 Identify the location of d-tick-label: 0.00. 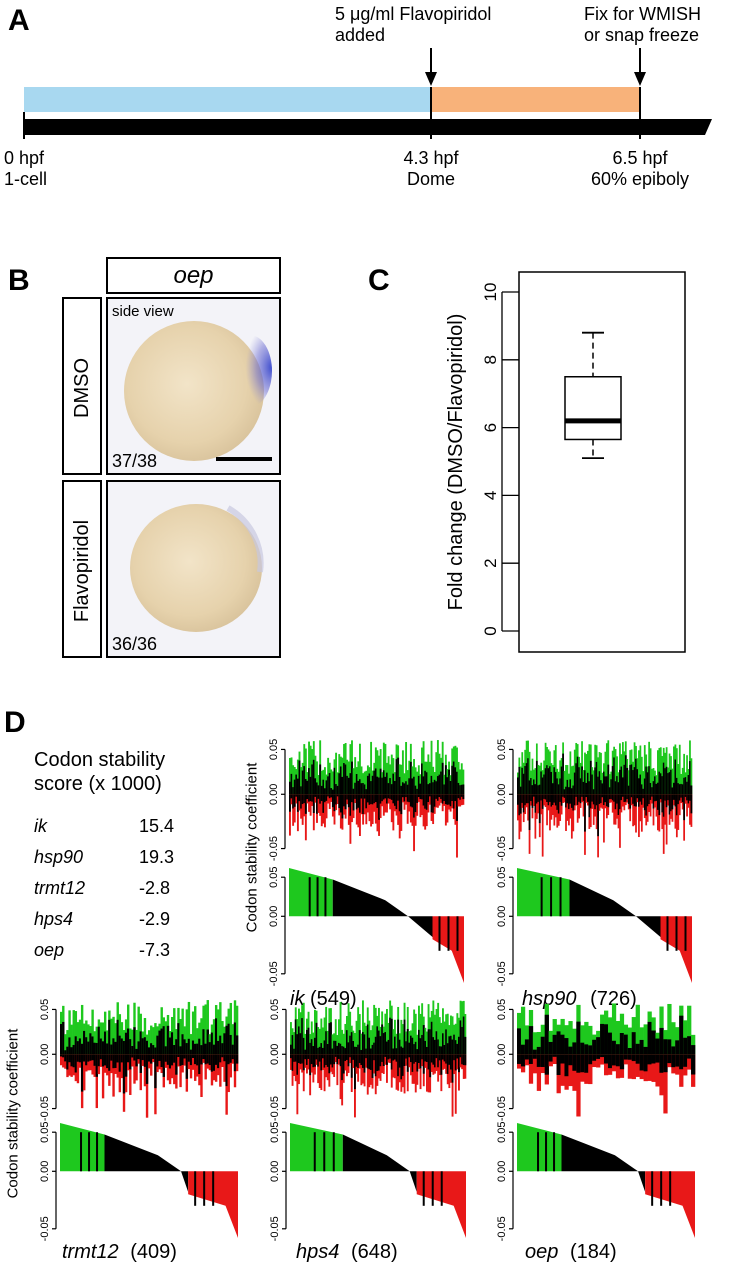
(502, 794).